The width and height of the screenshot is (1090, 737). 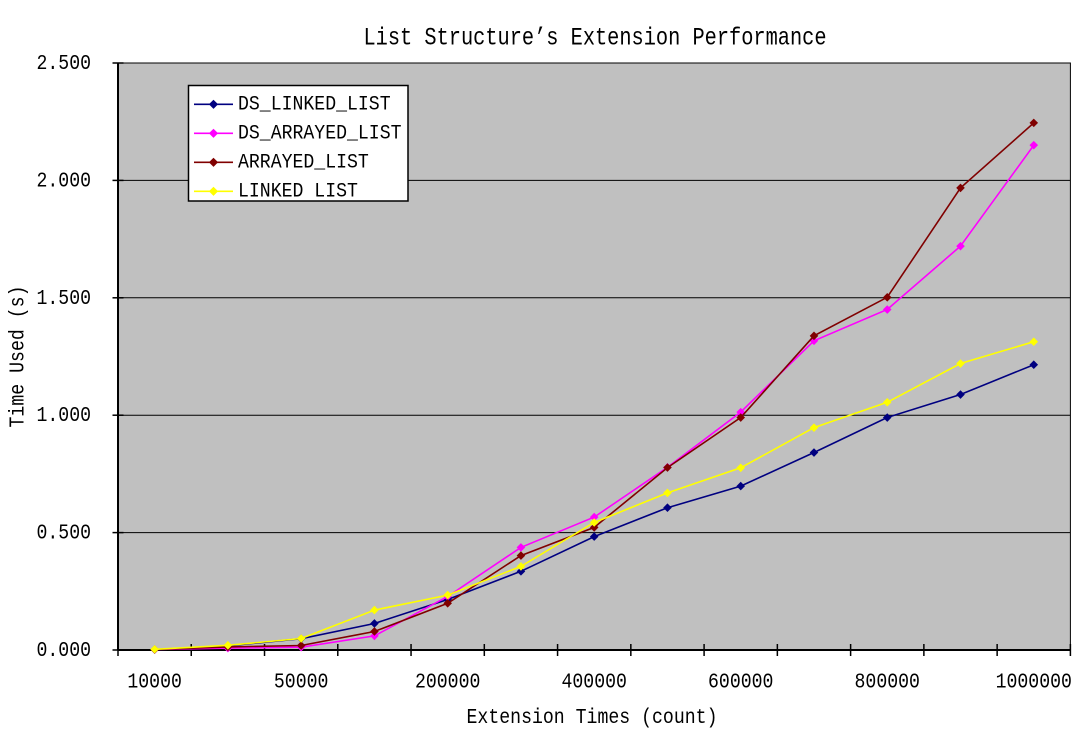 What do you see at coordinates (592, 718) in the screenshot?
I see `x-axis-title: Extension Times (count)` at bounding box center [592, 718].